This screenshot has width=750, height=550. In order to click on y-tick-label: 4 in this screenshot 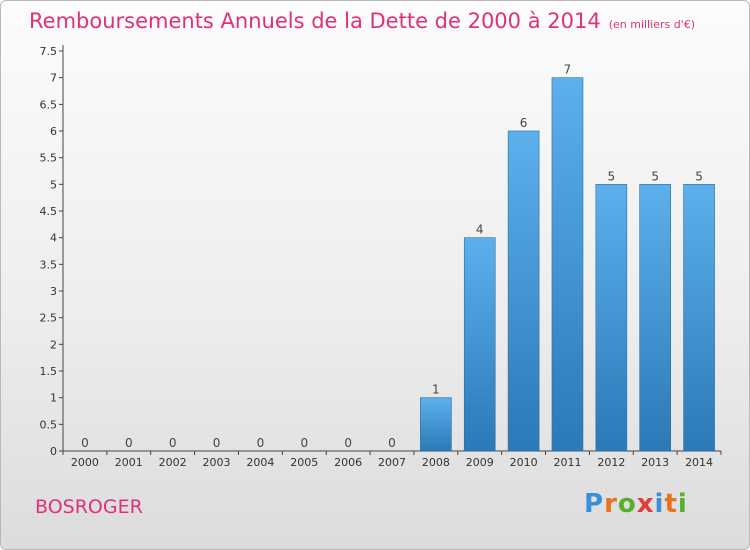, I will do `click(53, 238)`.